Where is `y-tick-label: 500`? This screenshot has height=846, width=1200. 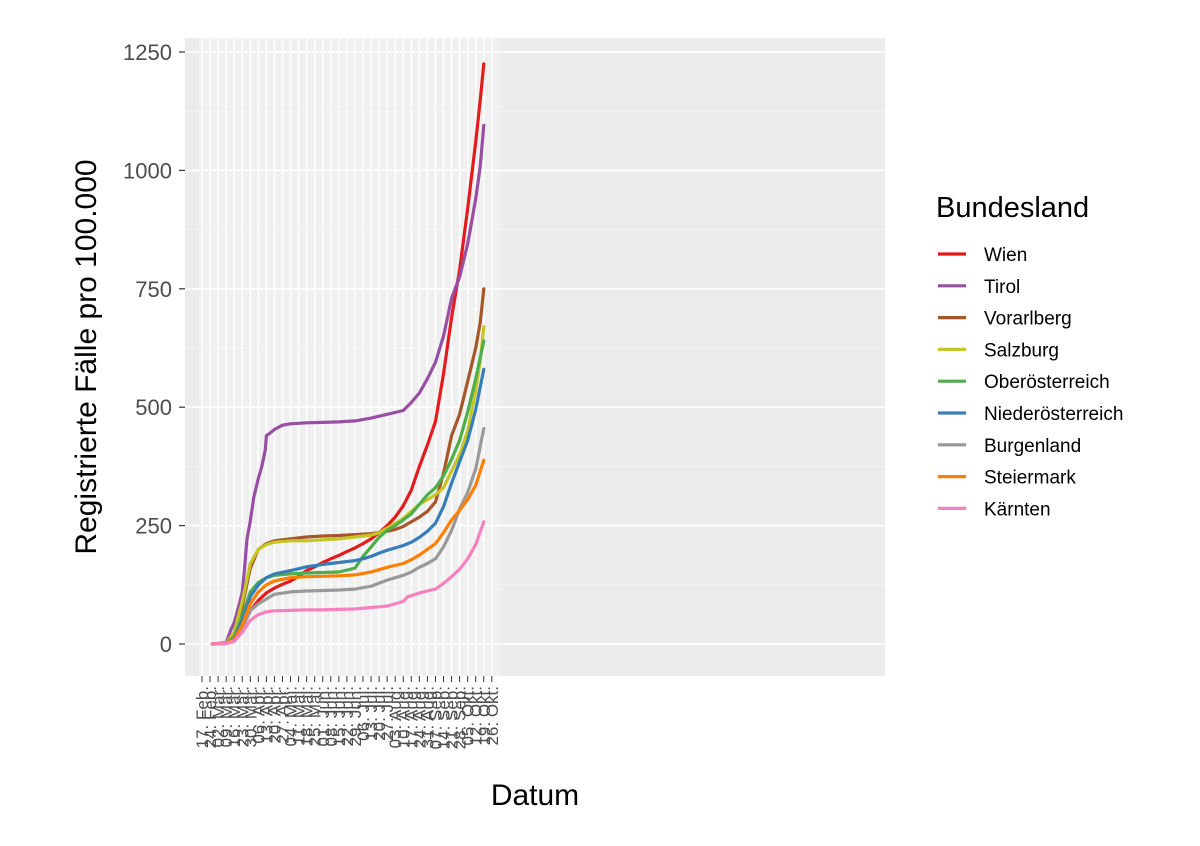 y-tick-label: 500 is located at coordinates (153, 407).